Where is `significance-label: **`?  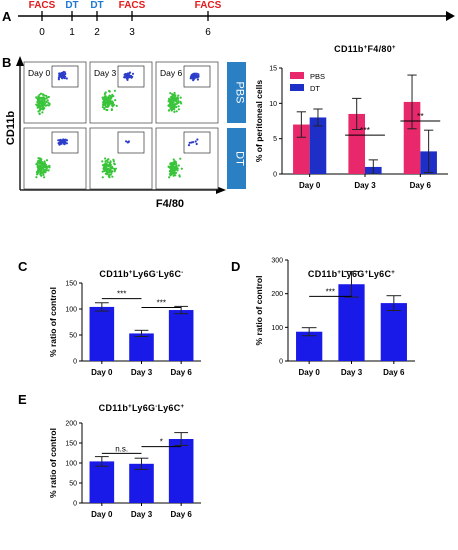
significance-label: ** is located at coordinates (420, 116).